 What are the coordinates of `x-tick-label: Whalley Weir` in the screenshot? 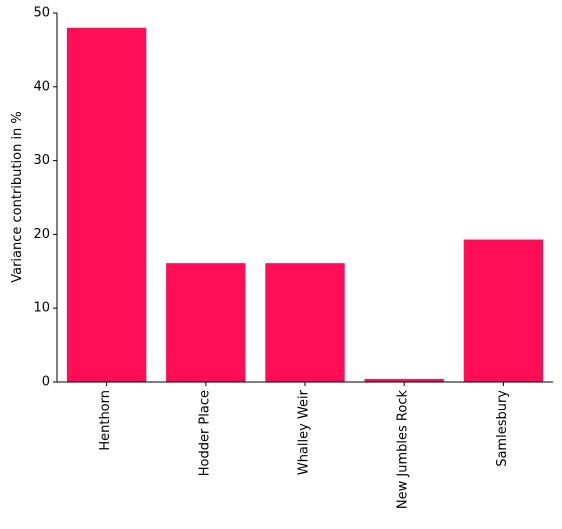 It's located at (304, 432).